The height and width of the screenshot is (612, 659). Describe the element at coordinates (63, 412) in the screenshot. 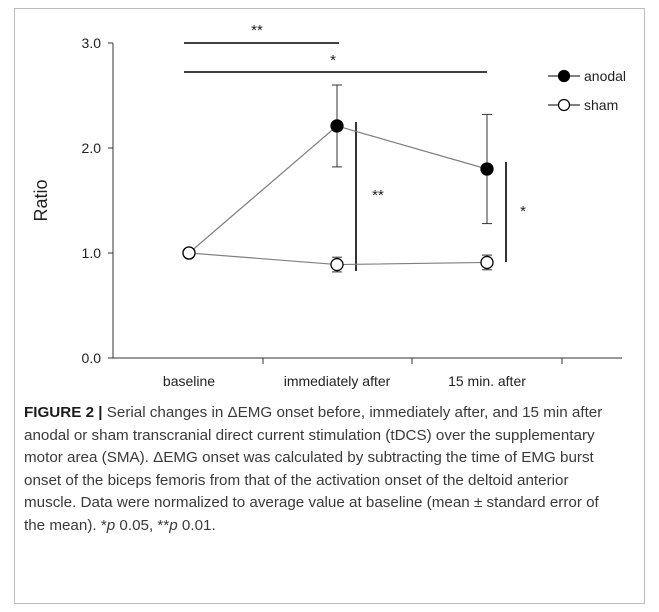

I see `caption-label: FIGURE 2 |` at that location.